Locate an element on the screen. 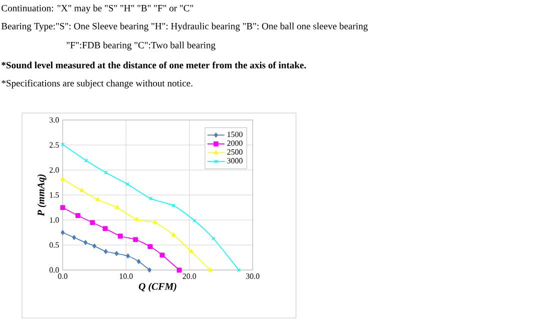 This screenshot has width=558, height=328. text: Continuation: "X" may be "S" "H" "B" "F" or "C" is located at coordinates (98, 9).